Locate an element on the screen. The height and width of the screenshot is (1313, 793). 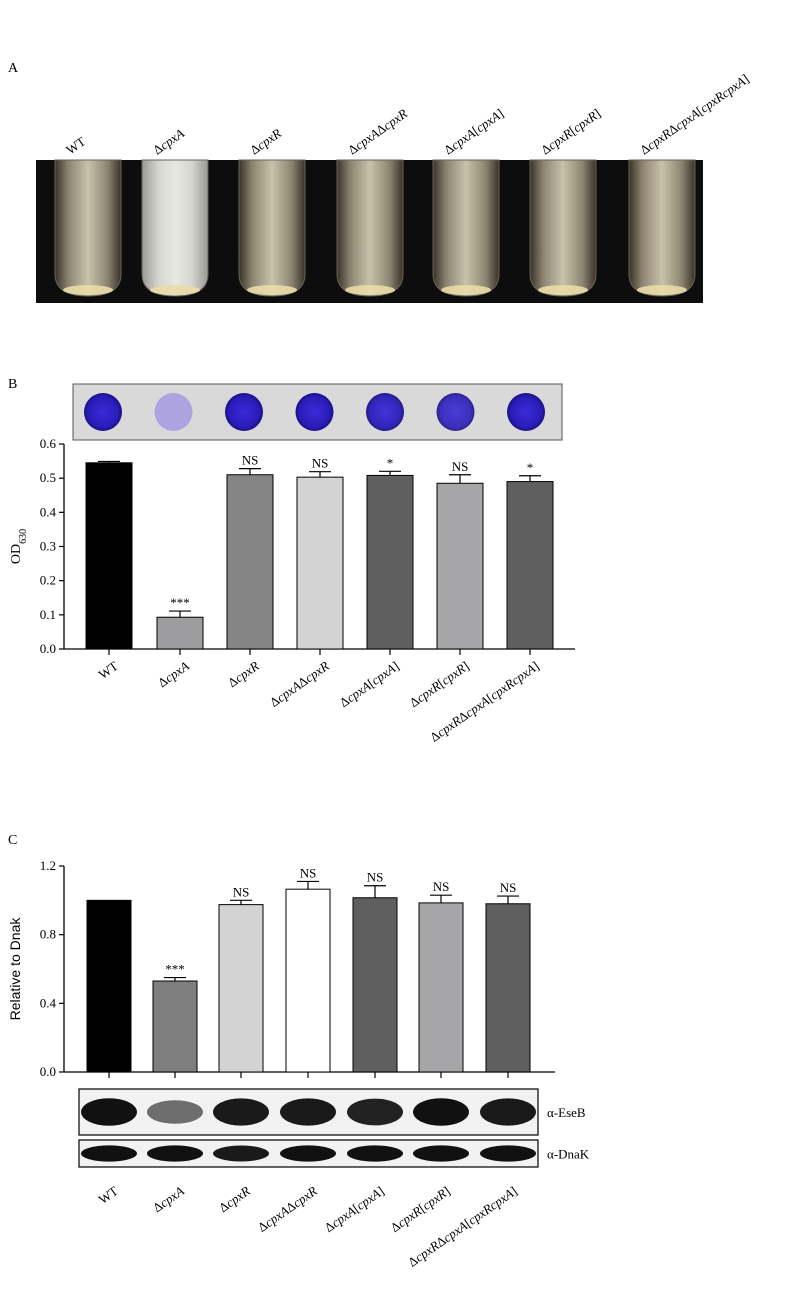
panel-b-label: B is located at coordinates (12, 384).